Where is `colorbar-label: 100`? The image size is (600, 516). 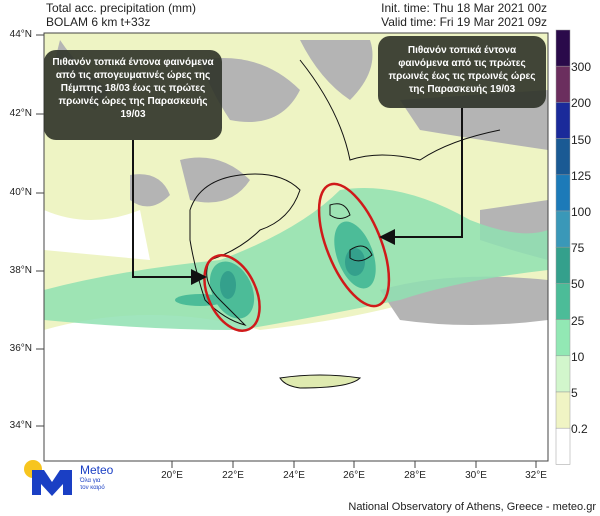
colorbar-label: 100 is located at coordinates (581, 212).